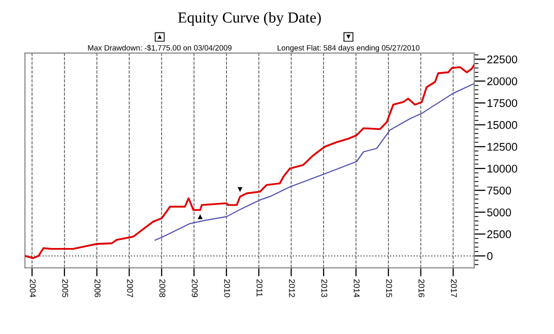 The height and width of the screenshot is (334, 554). Describe the element at coordinates (65, 288) in the screenshot. I see `x-tick-label: 2005` at that location.